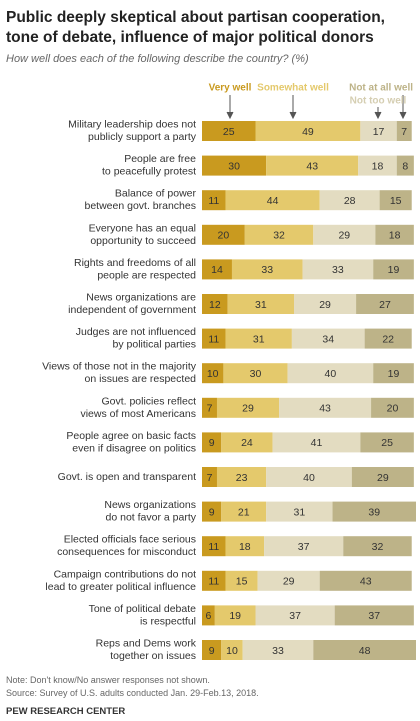  What do you see at coordinates (273, 201) in the screenshot?
I see `value-label: 44` at bounding box center [273, 201].